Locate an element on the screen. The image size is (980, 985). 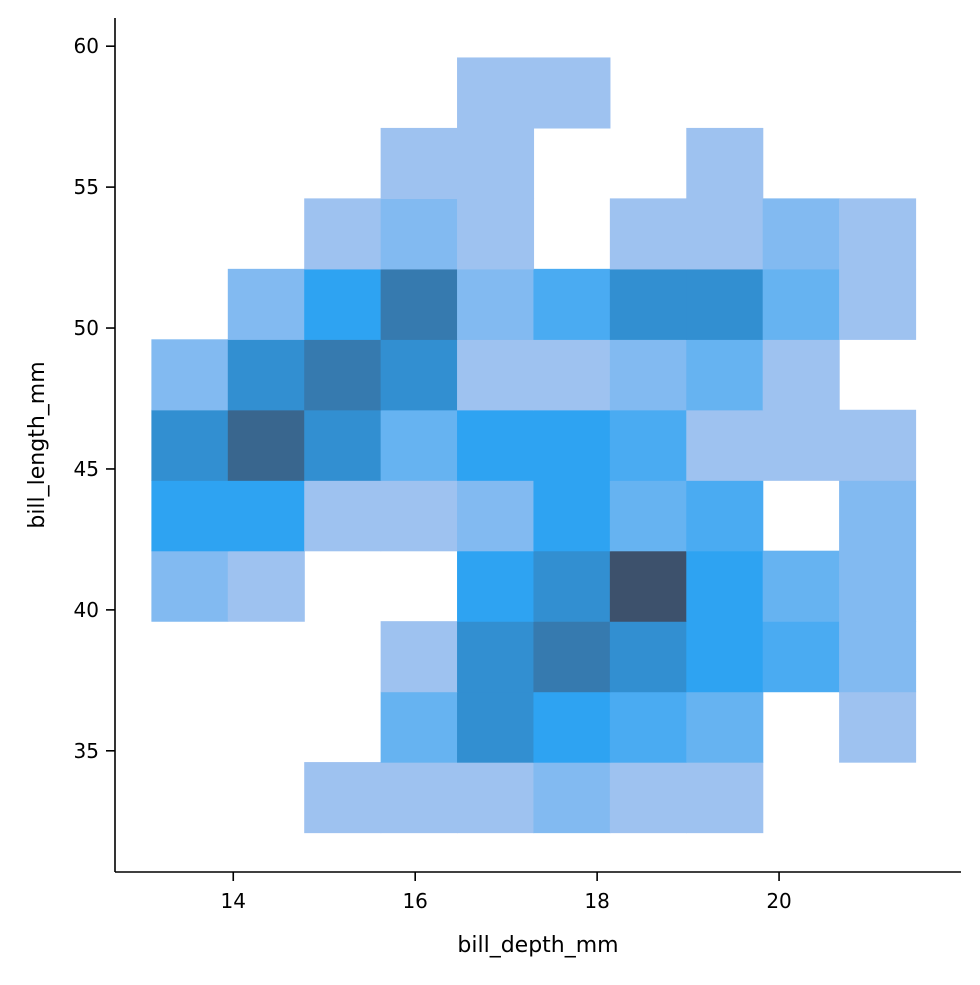
x-tick-label: 18 is located at coordinates (596, 901).